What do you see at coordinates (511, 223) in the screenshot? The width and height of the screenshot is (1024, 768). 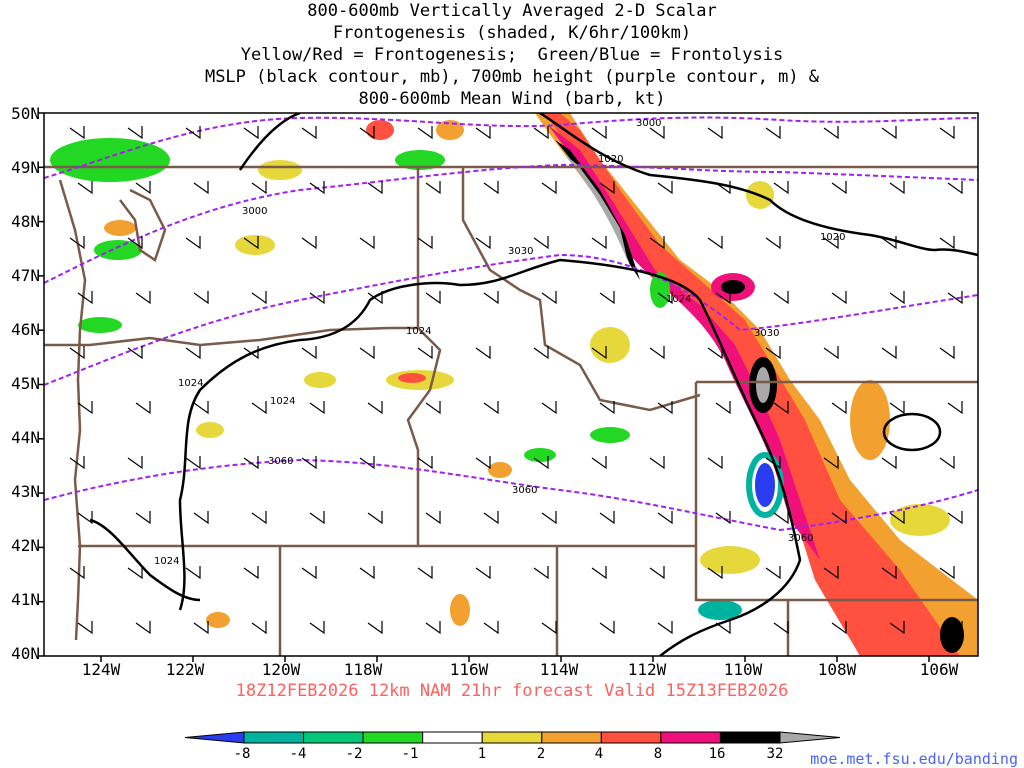 I see `height-contour-3000b` at bounding box center [511, 223].